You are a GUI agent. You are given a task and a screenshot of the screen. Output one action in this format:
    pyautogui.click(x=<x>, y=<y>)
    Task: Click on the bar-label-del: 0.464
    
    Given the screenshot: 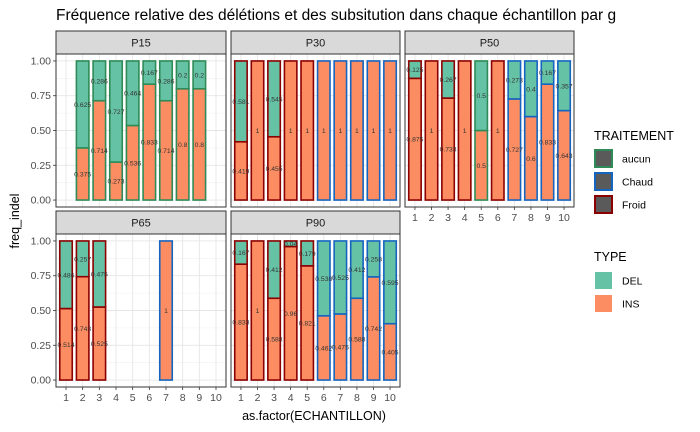 What is the action you would take?
    pyautogui.click(x=132, y=94)
    